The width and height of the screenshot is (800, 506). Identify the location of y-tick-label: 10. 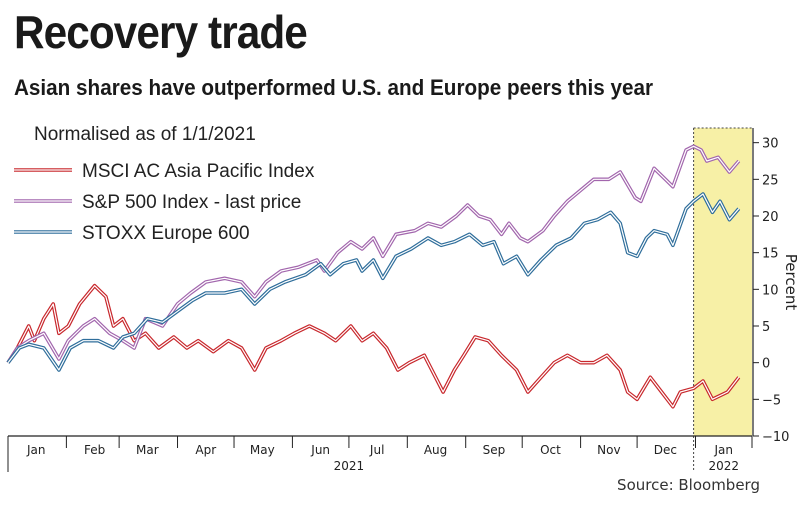
(770, 290).